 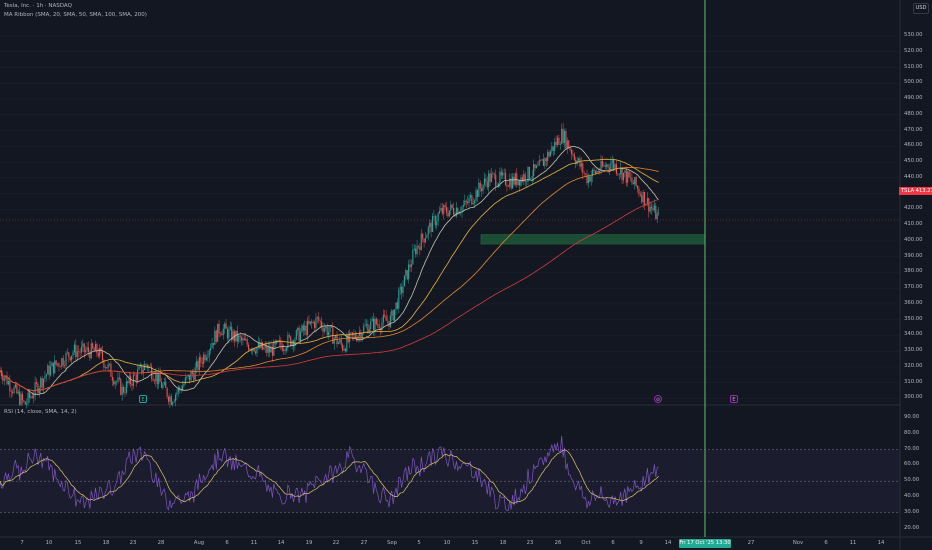 I want to click on time-axis-label: 27, so click(x=364, y=543).